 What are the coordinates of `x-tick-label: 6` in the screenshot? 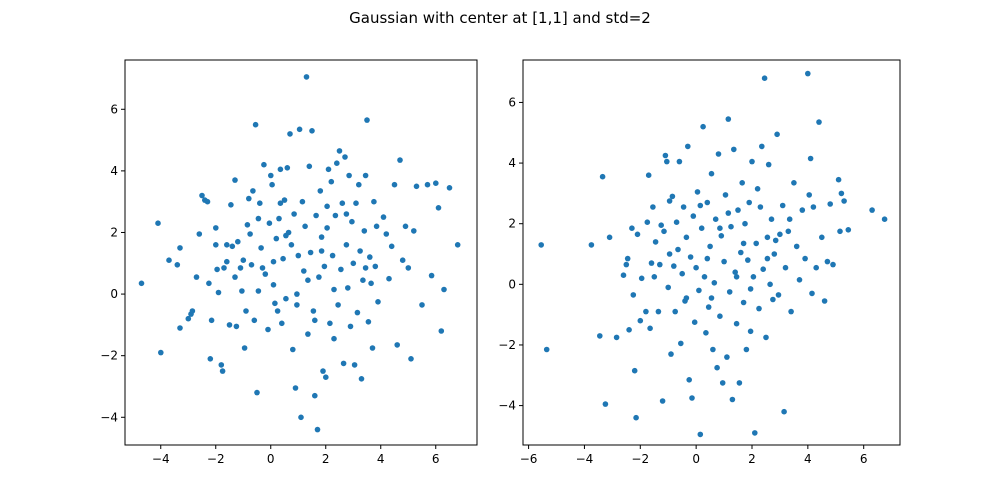 It's located at (436, 459).